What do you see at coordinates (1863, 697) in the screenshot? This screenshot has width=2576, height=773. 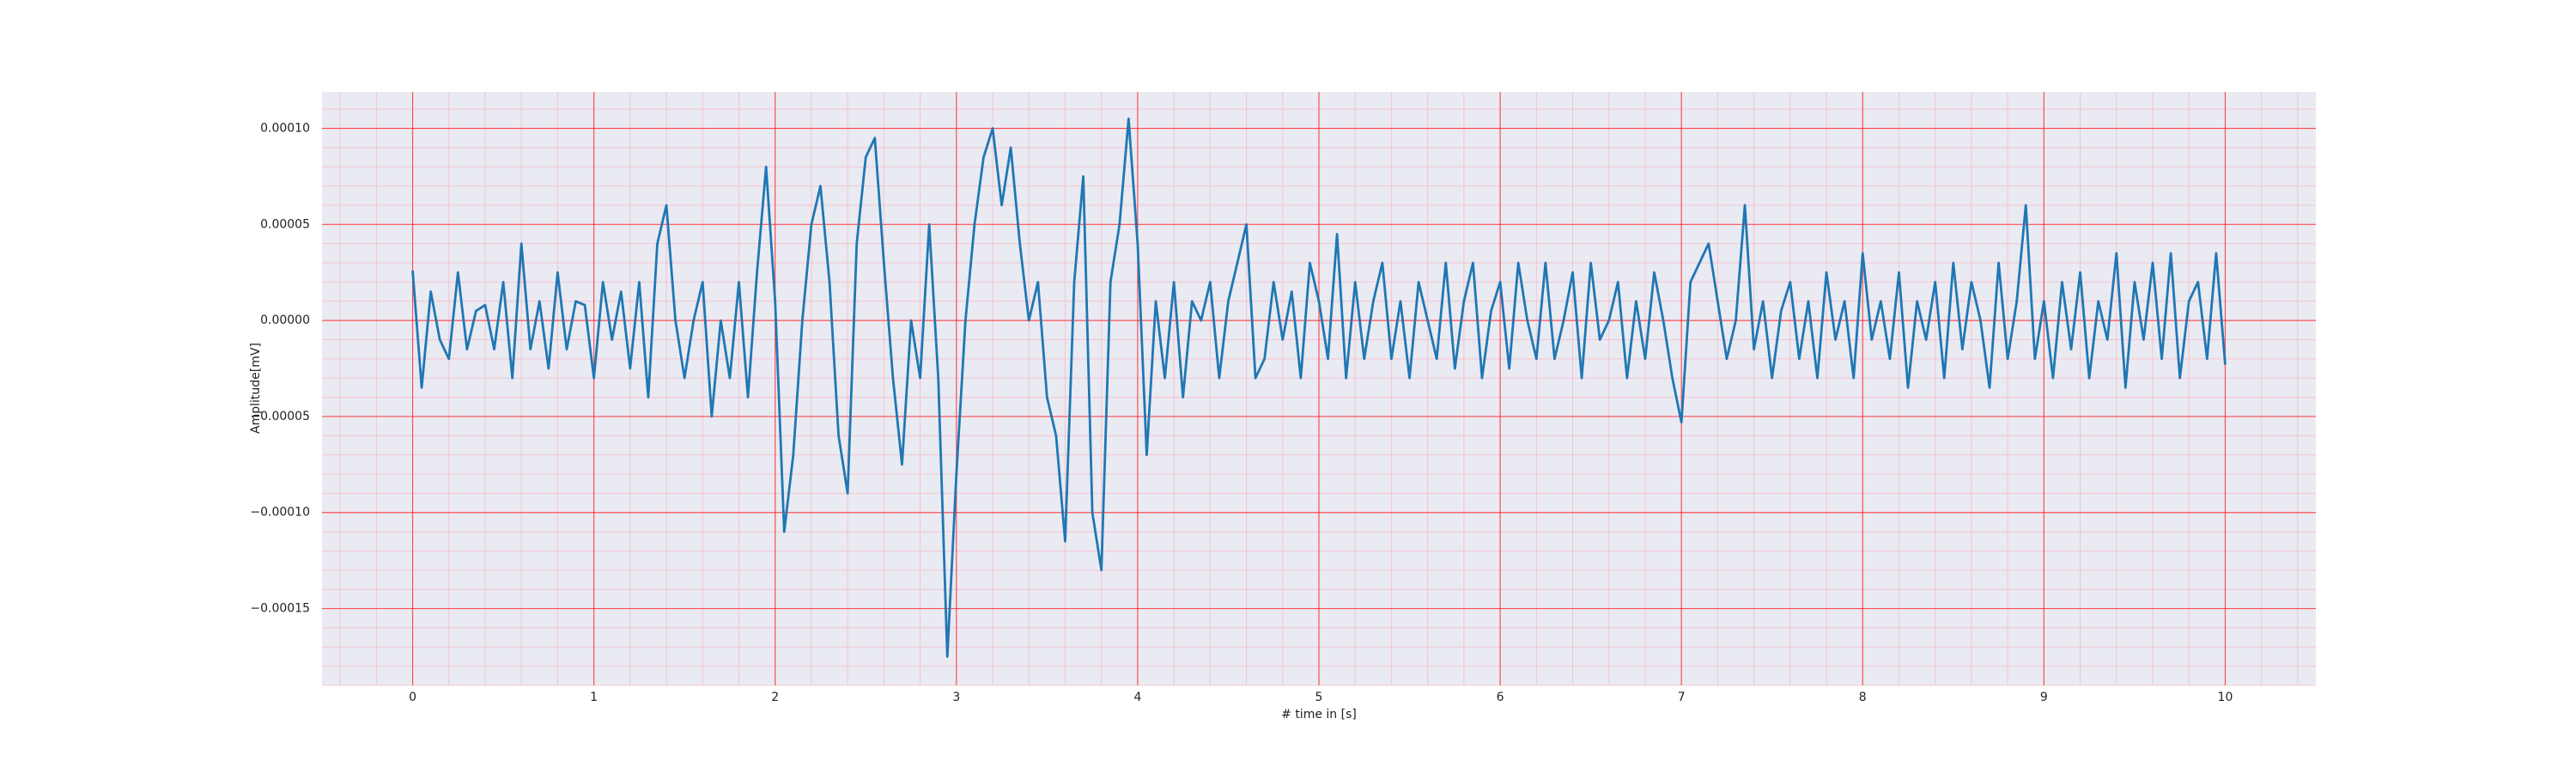 I see `x-tick-label: 8` at bounding box center [1863, 697].